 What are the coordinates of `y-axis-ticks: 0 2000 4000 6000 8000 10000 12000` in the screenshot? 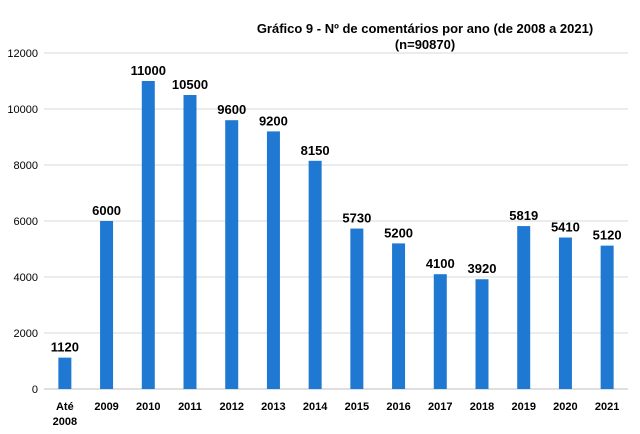 It's located at (22, 222).